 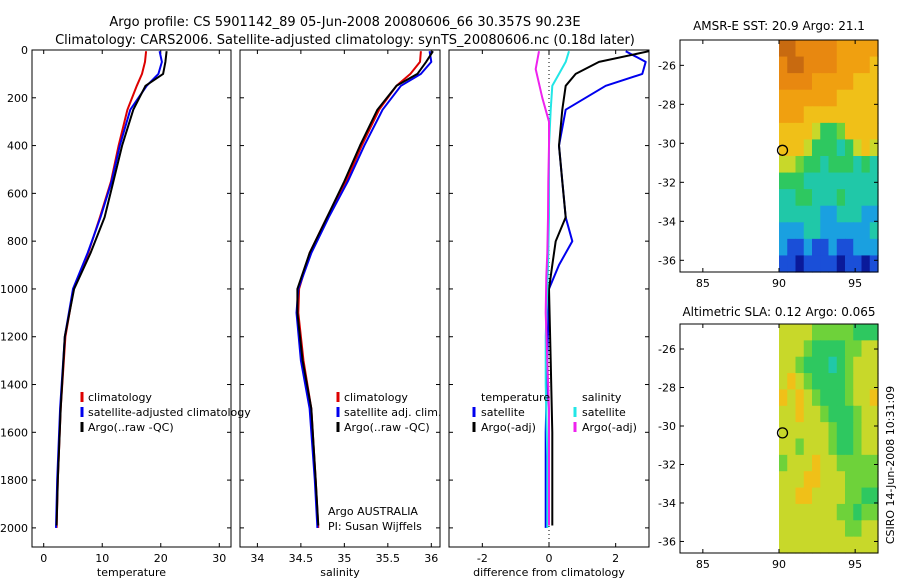 What do you see at coordinates (375, 526) in the screenshot?
I see `salinity-annotation-1: PI: Susan Wijffels` at bounding box center [375, 526].